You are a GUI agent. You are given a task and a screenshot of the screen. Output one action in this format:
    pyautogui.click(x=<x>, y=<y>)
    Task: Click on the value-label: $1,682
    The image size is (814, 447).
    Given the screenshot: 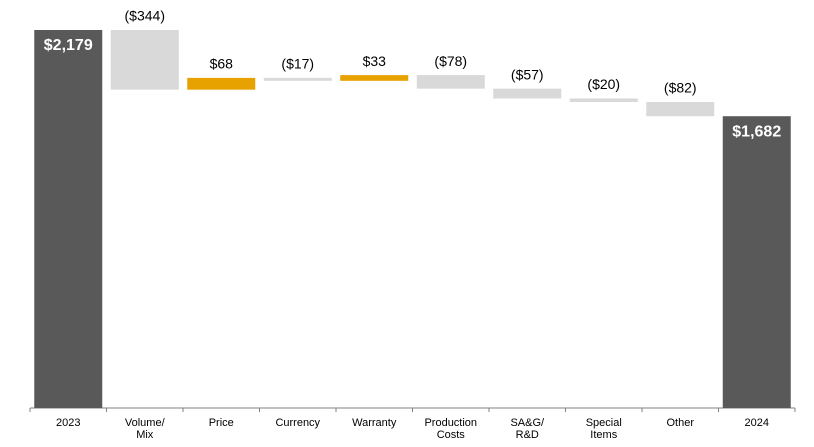 What is the action you would take?
    pyautogui.click(x=756, y=131)
    